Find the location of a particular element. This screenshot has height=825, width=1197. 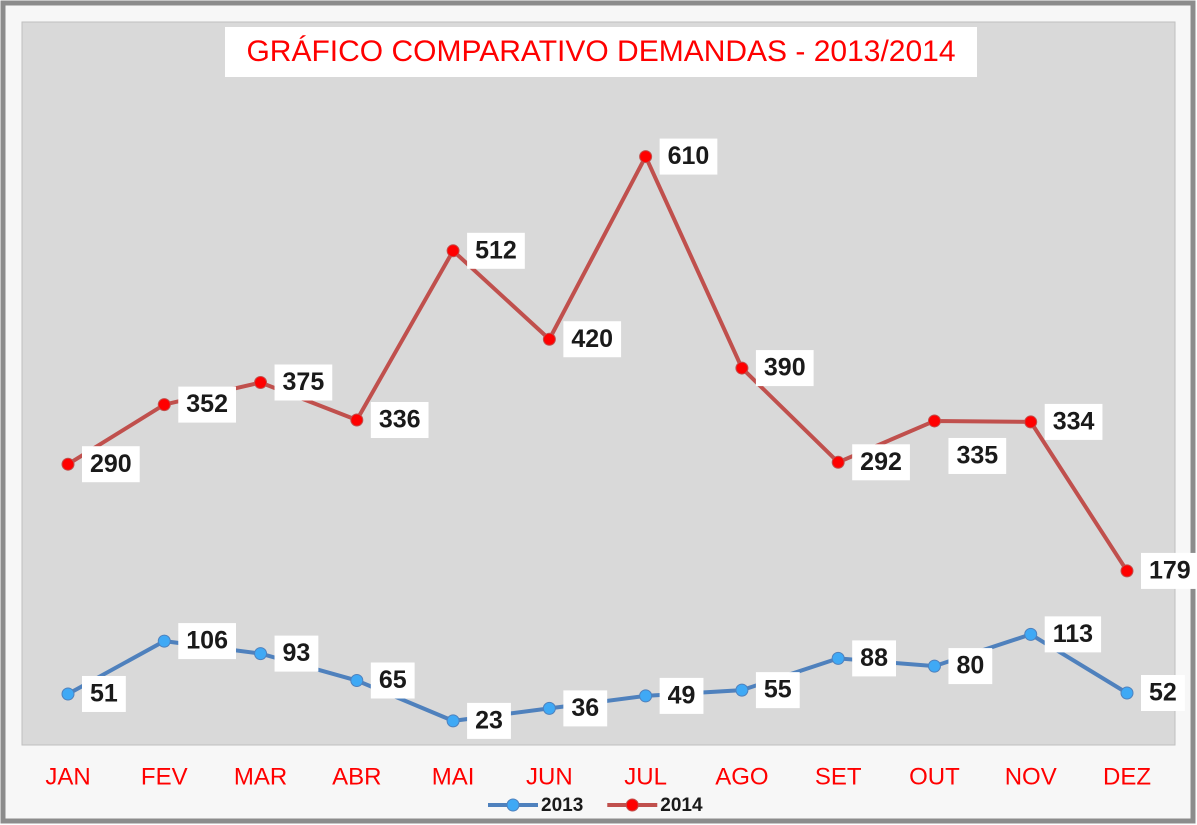

data-label: 65 is located at coordinates (392, 680).